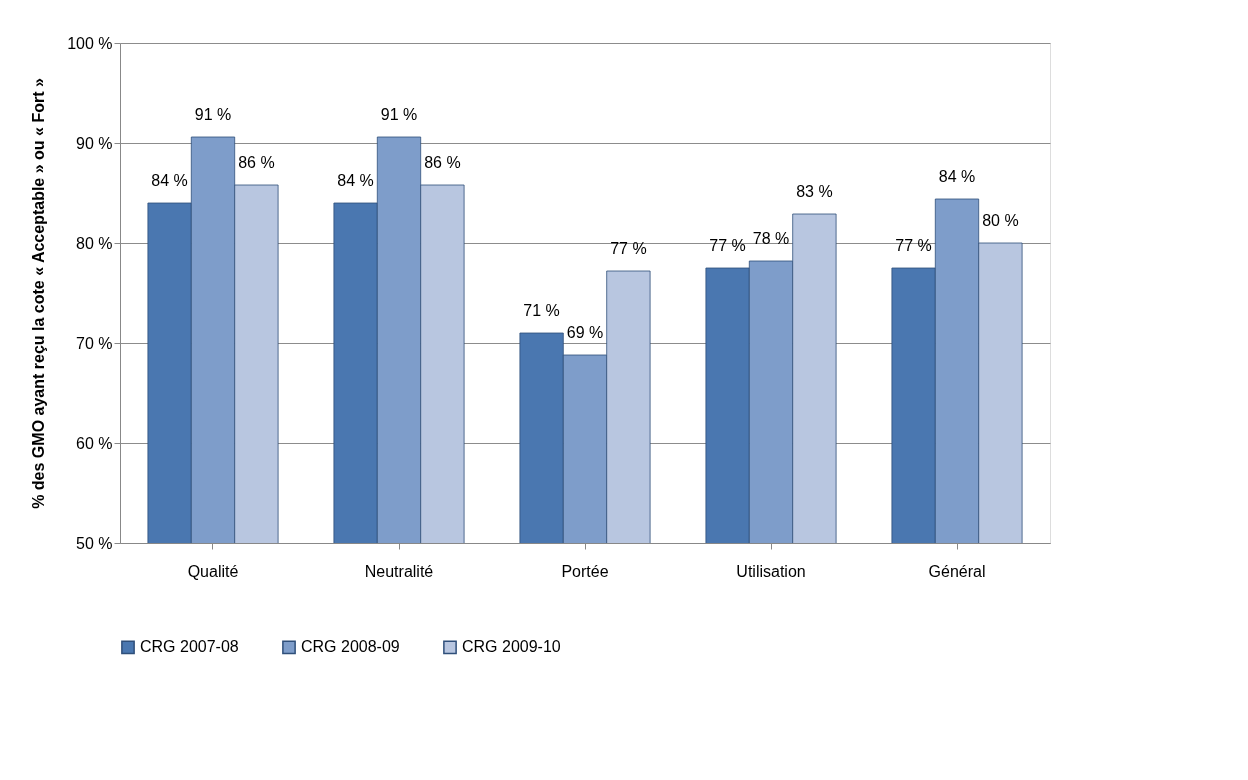 The height and width of the screenshot is (780, 1248). Describe the element at coordinates (94, 343) in the screenshot. I see `y-tick-label: 70 %` at that location.